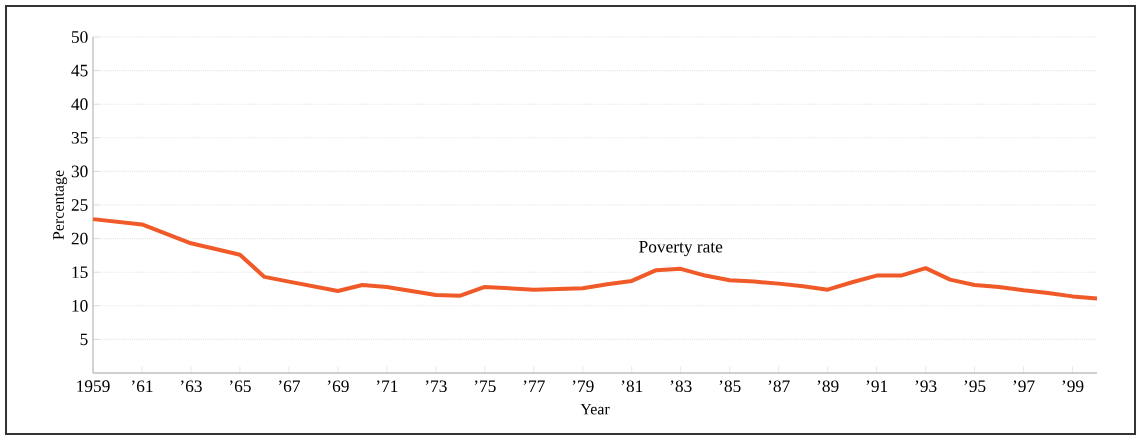 Image resolution: width=1141 pixels, height=440 pixels. What do you see at coordinates (79, 70) in the screenshot?
I see `y-tick-label: 45` at bounding box center [79, 70].